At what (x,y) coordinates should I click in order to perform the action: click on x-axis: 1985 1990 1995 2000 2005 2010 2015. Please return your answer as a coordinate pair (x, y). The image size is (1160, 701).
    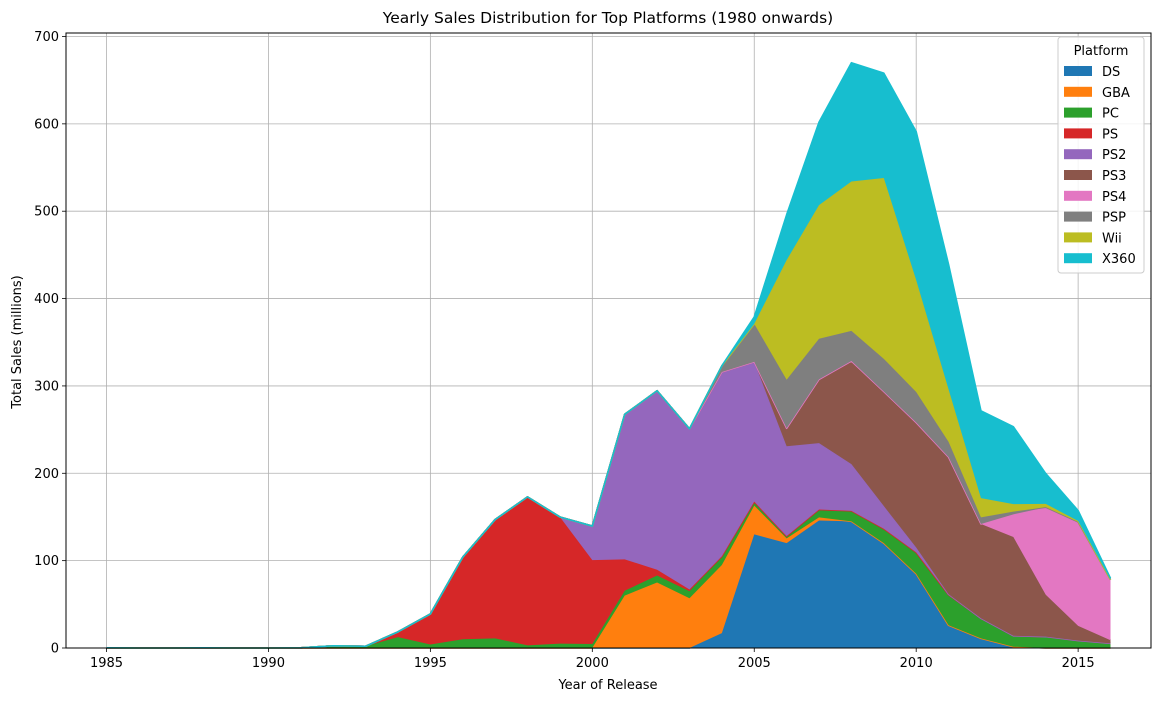
    Looking at the image, I should click on (592, 659).